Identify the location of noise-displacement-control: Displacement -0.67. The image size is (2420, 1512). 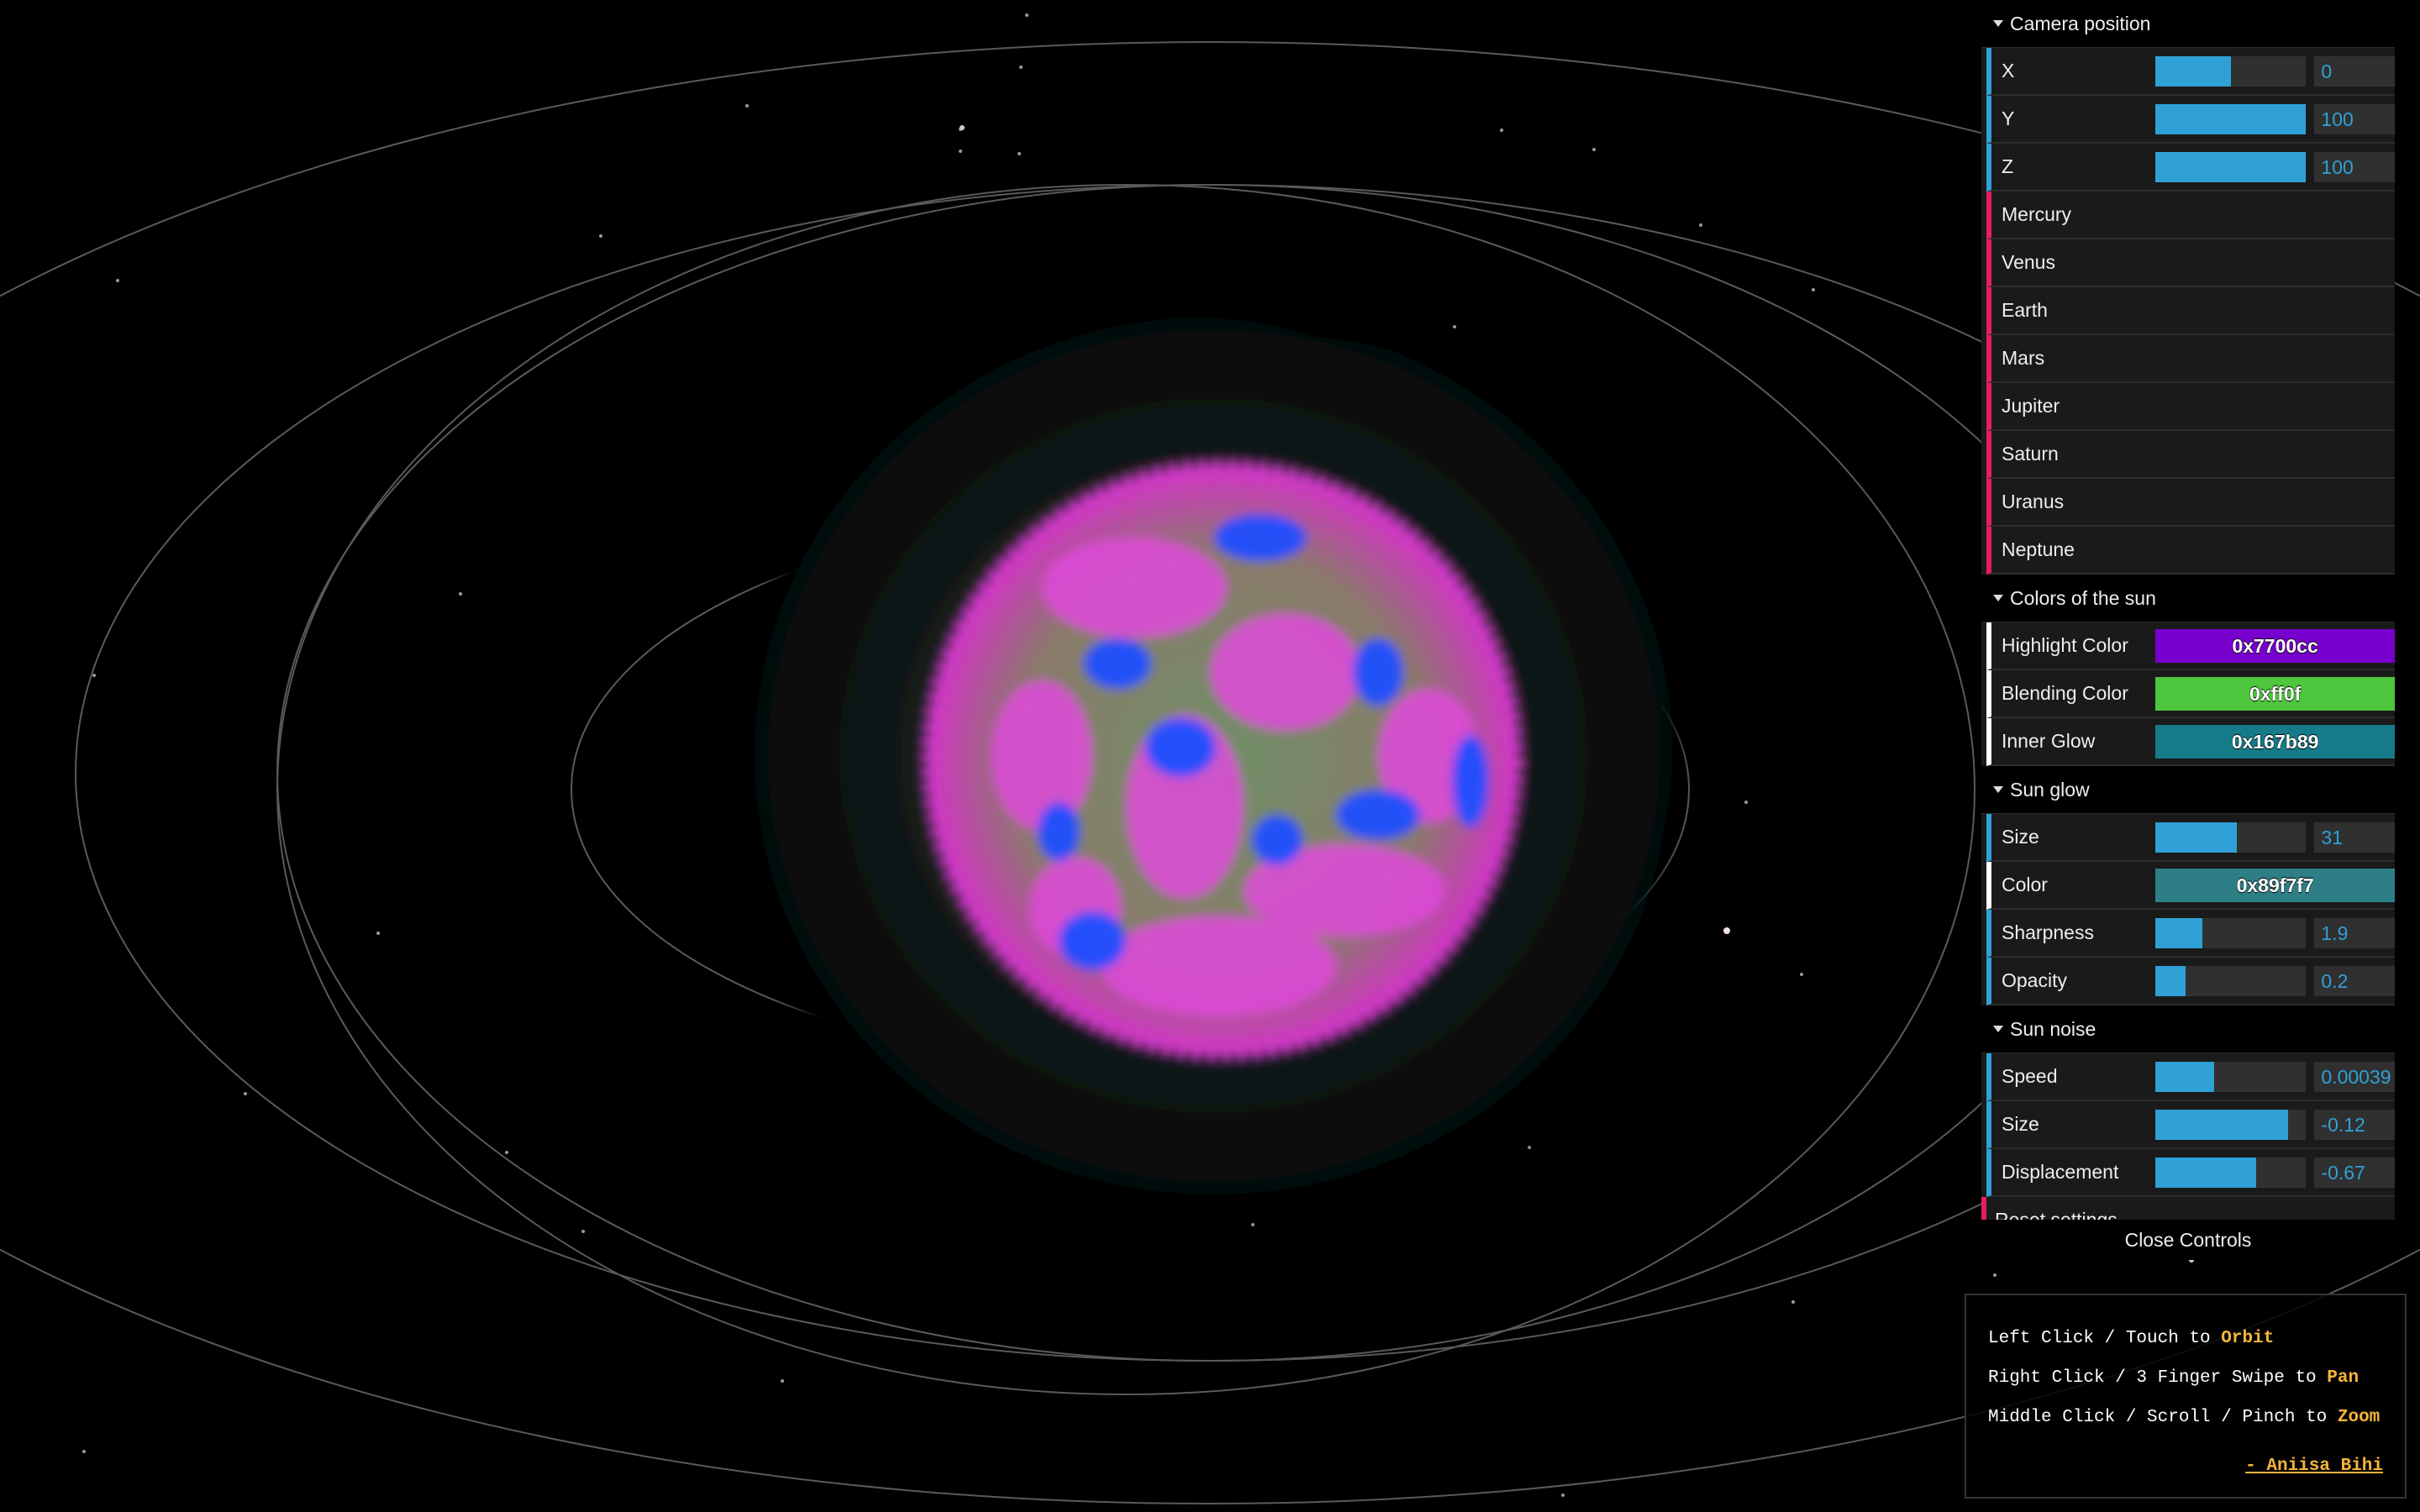
(2191, 1173).